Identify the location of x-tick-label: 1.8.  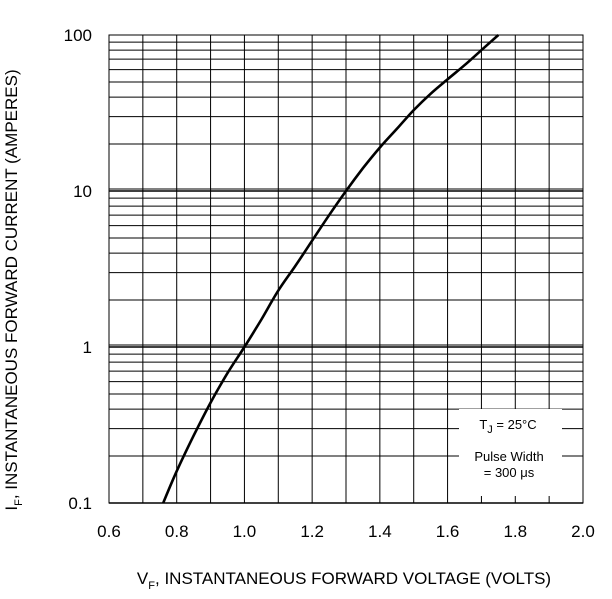
(515, 531).